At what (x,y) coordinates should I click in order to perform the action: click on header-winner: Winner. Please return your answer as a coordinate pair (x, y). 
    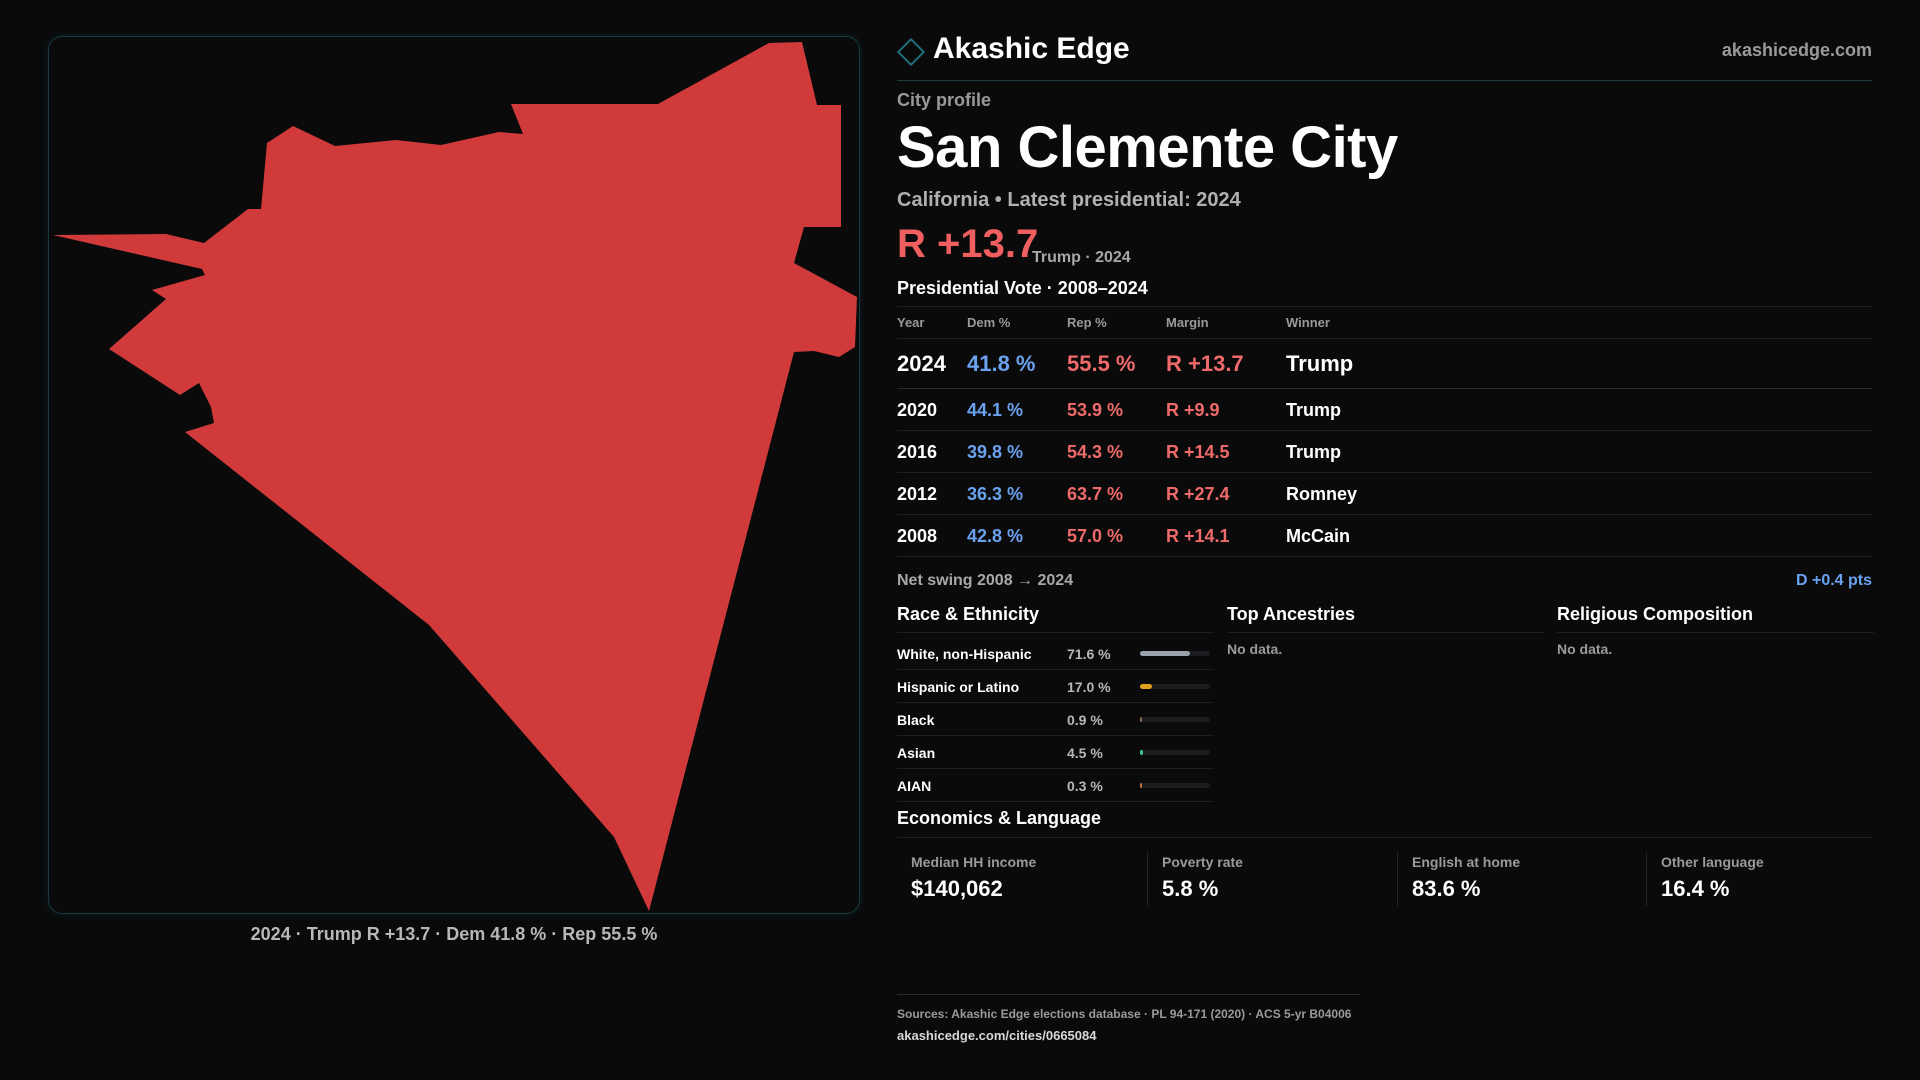
    Looking at the image, I should click on (1308, 322).